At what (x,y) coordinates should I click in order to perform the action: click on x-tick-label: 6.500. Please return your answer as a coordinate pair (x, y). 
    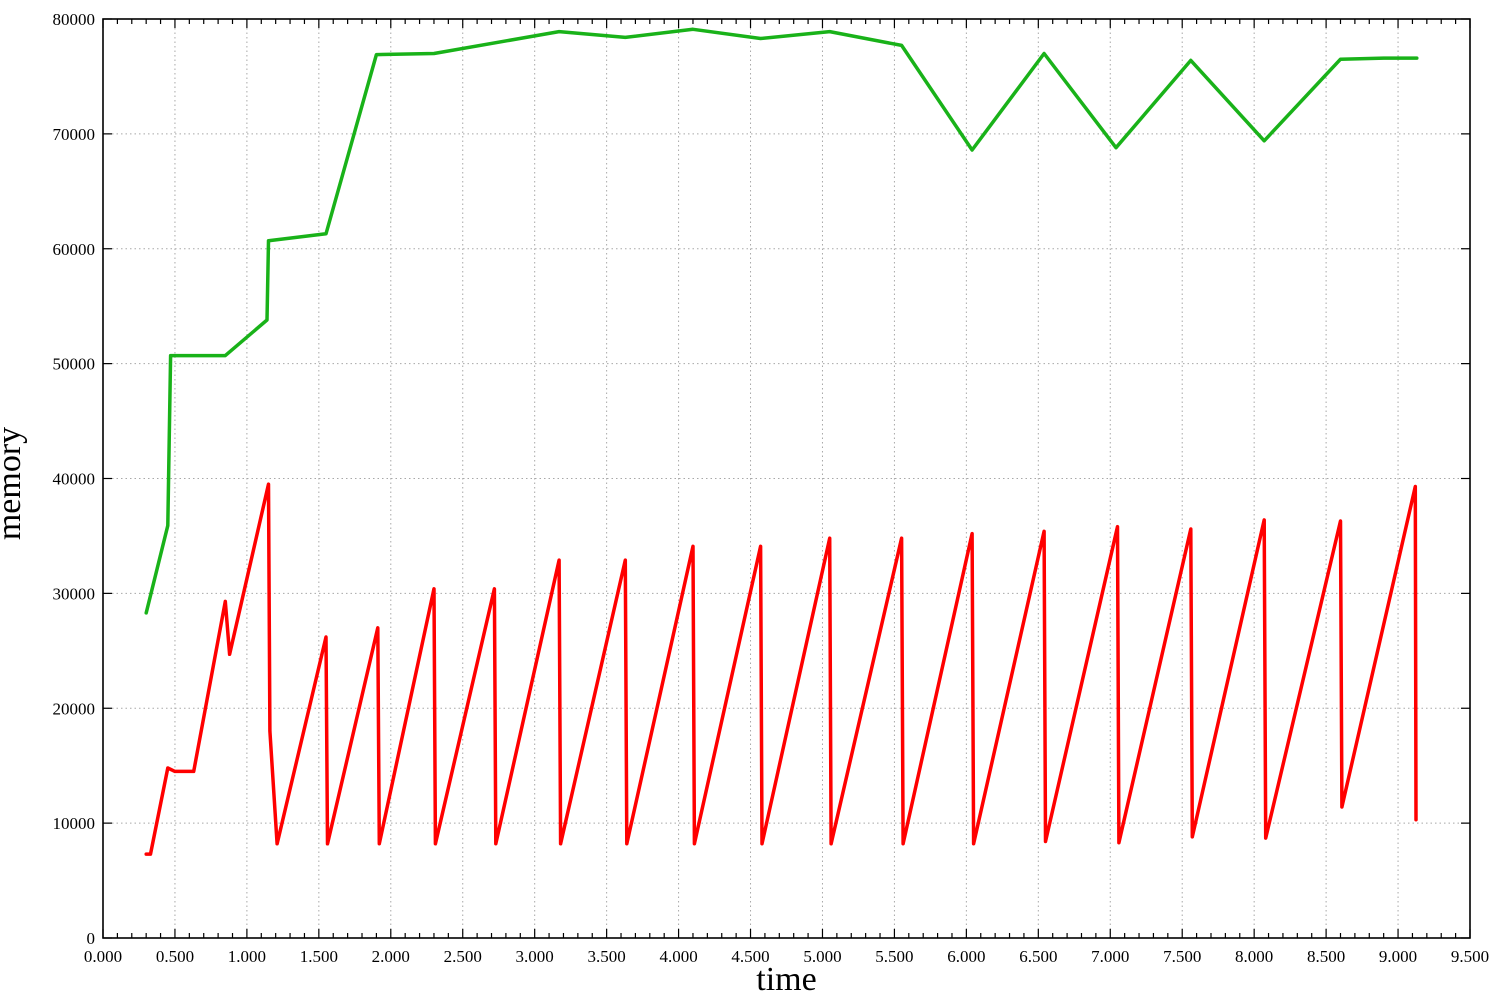
    Looking at the image, I should click on (1038, 956).